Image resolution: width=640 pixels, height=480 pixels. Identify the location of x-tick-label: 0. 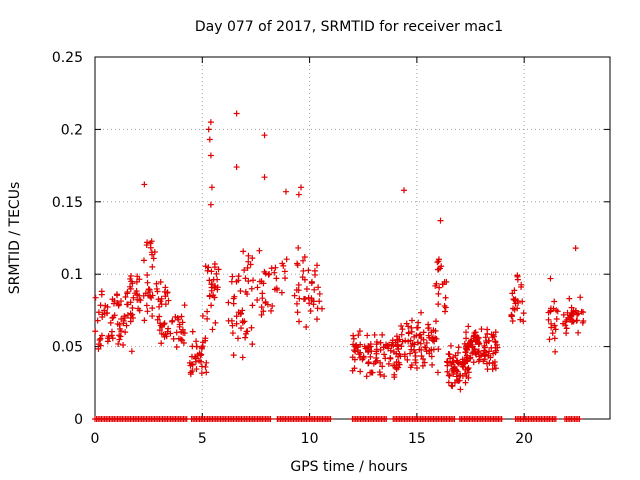
(95, 439).